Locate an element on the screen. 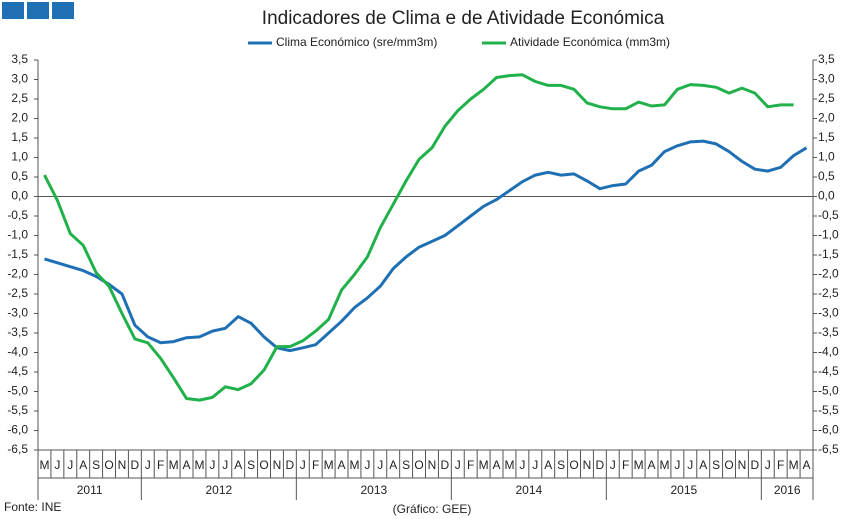 Image resolution: width=851 pixels, height=519 pixels. year-label: 2015 is located at coordinates (683, 490).